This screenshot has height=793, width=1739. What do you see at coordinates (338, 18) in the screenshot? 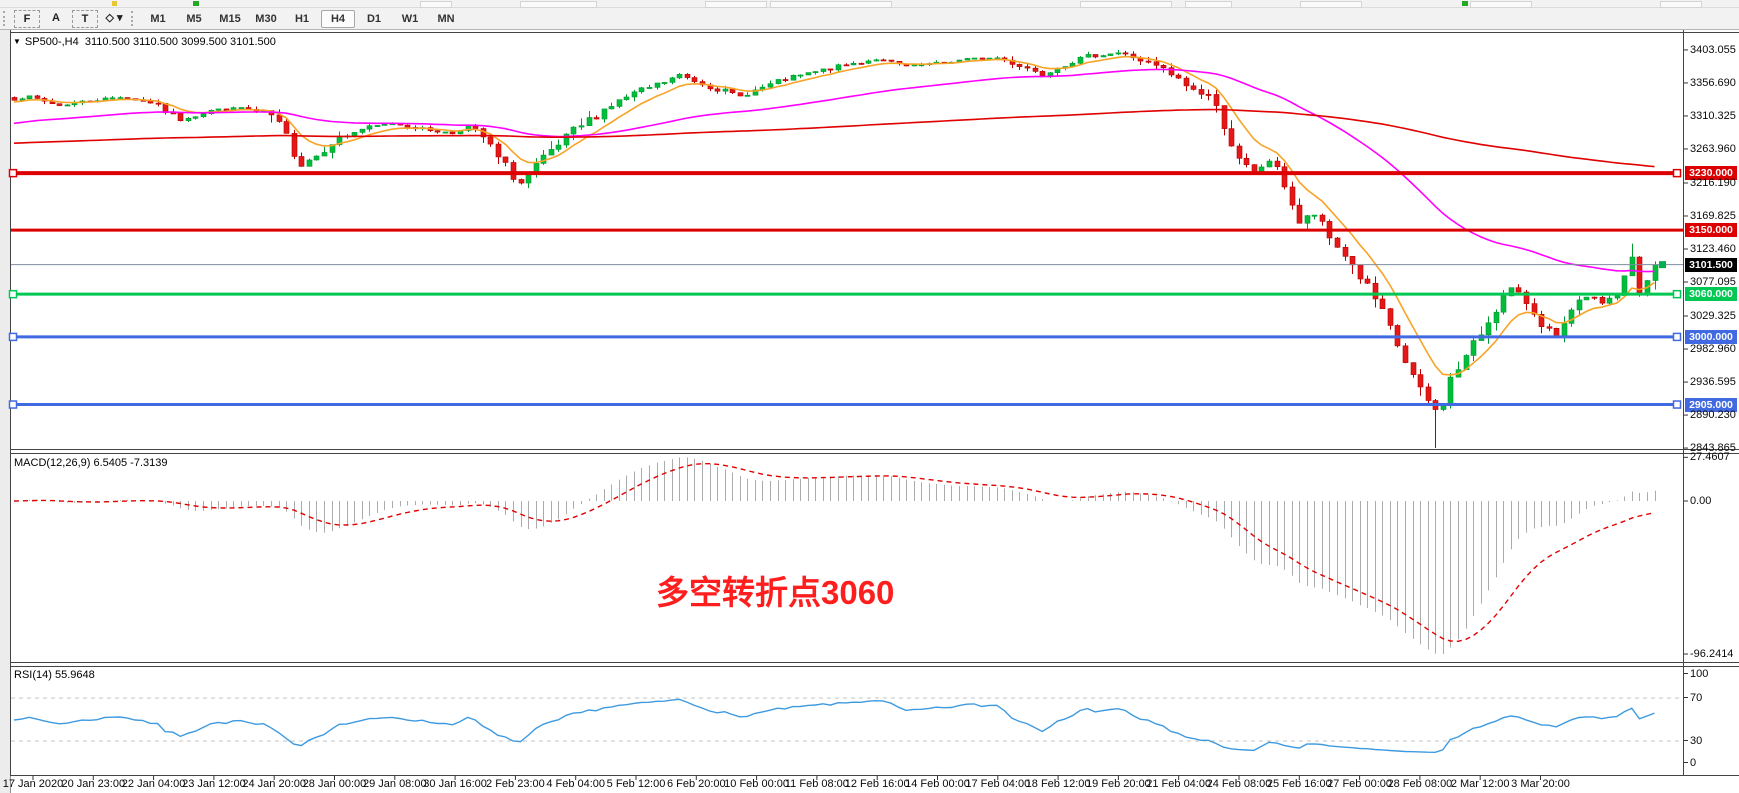
I see `timeframe-H4: H4` at bounding box center [338, 18].